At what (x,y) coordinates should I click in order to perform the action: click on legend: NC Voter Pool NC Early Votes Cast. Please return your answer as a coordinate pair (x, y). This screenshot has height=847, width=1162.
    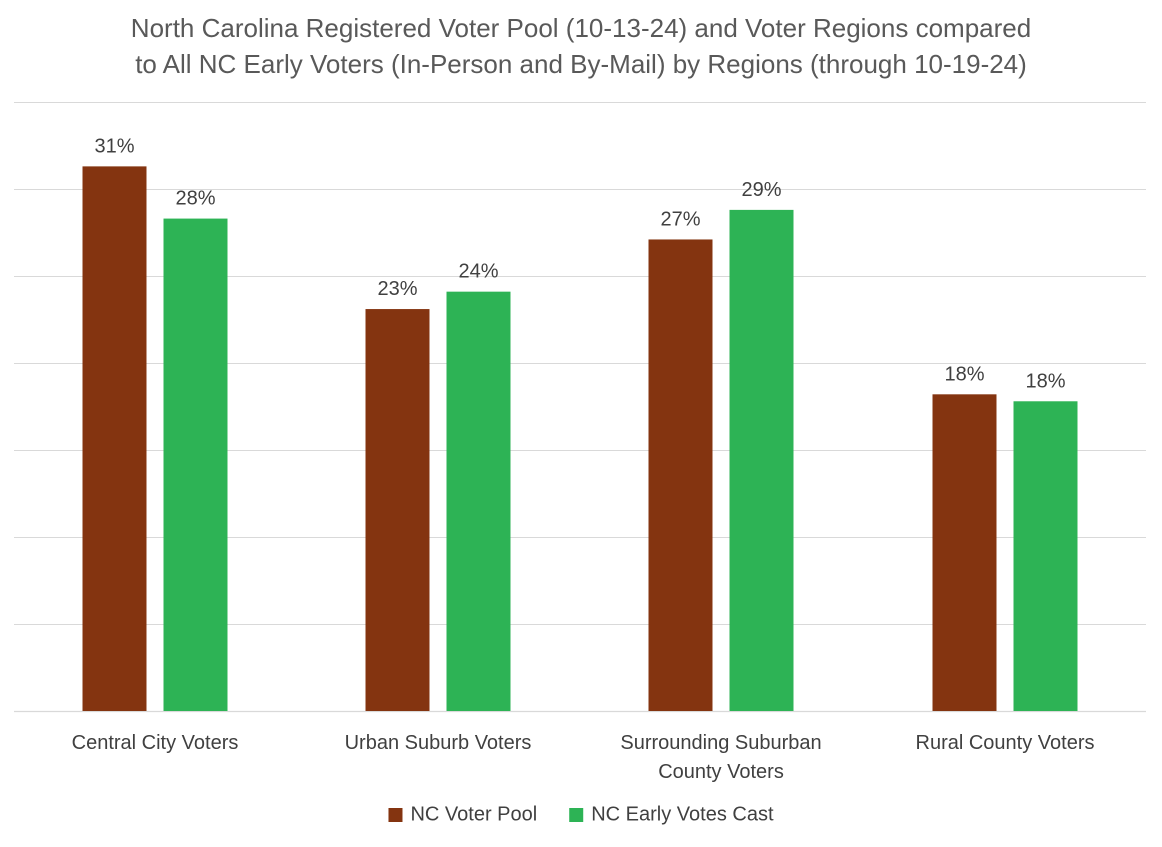
    Looking at the image, I should click on (581, 814).